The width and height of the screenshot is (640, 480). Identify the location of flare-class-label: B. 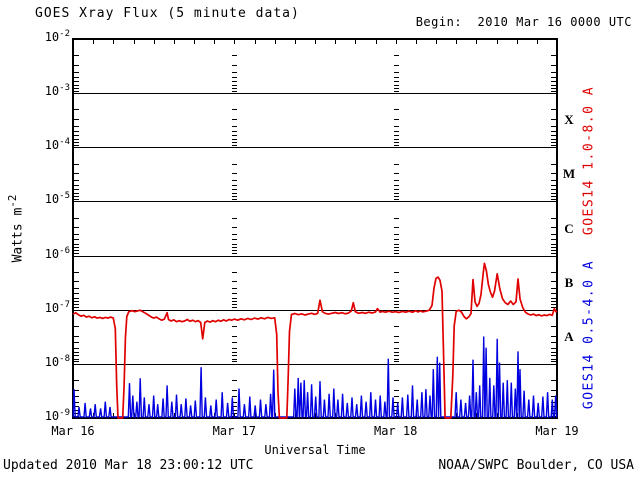
(569, 282).